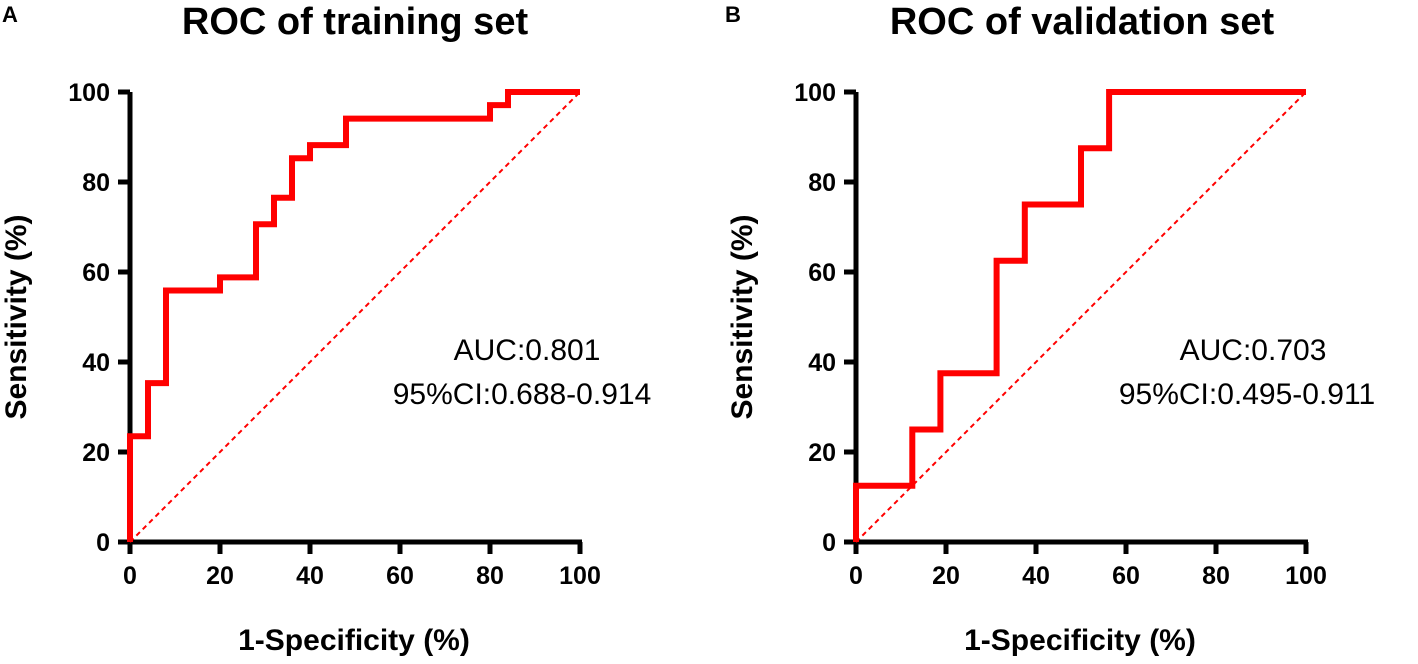 Image resolution: width=1418 pixels, height=664 pixels. I want to click on x-ticks-a: 0 20 40 60 80 100, so click(362, 566).